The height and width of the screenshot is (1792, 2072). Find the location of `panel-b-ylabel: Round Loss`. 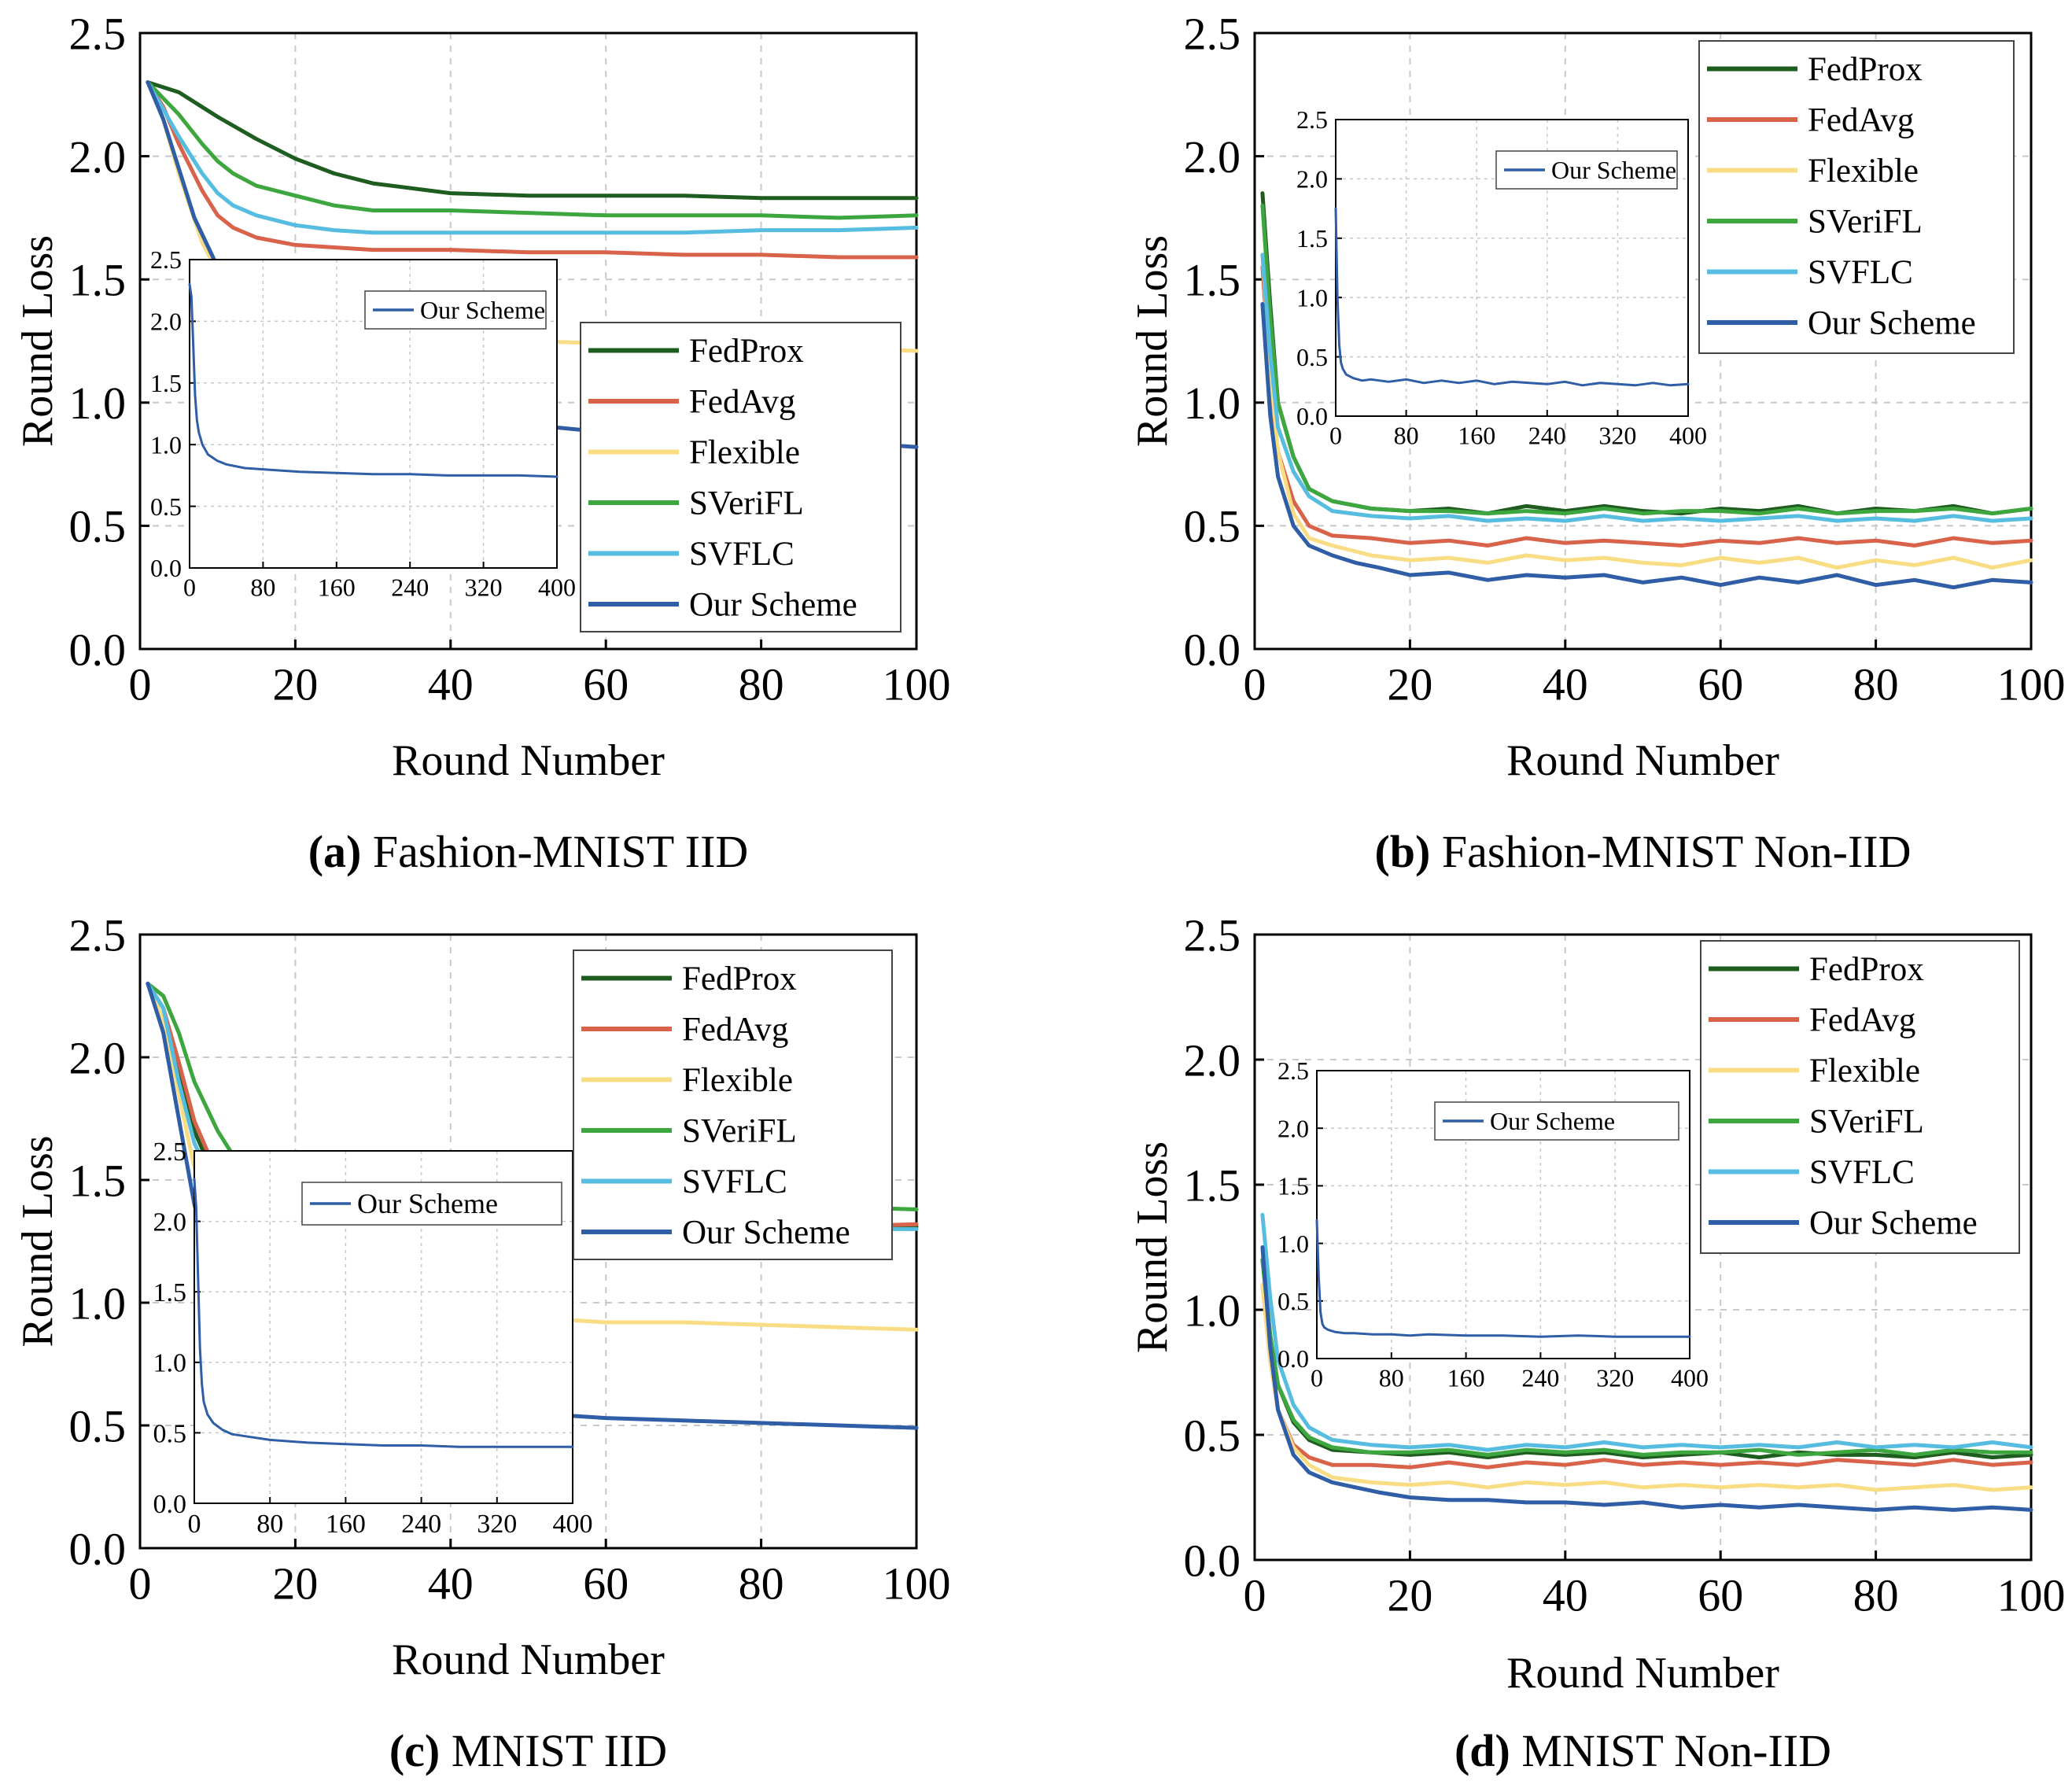

panel-b-ylabel: Round Loss is located at coordinates (1153, 341).